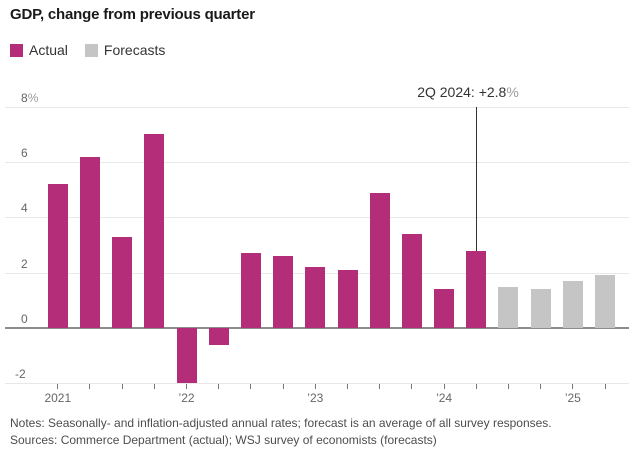 This screenshot has height=458, width=632. Describe the element at coordinates (20, 374) in the screenshot. I see `y-axis-label: -2` at that location.